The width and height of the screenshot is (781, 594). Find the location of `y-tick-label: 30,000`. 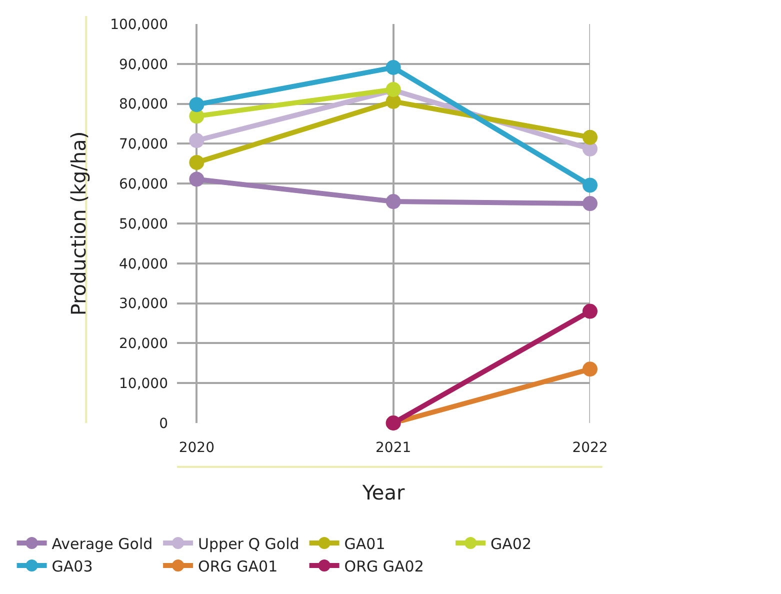

y-tick-label: 30,000 is located at coordinates (143, 304).